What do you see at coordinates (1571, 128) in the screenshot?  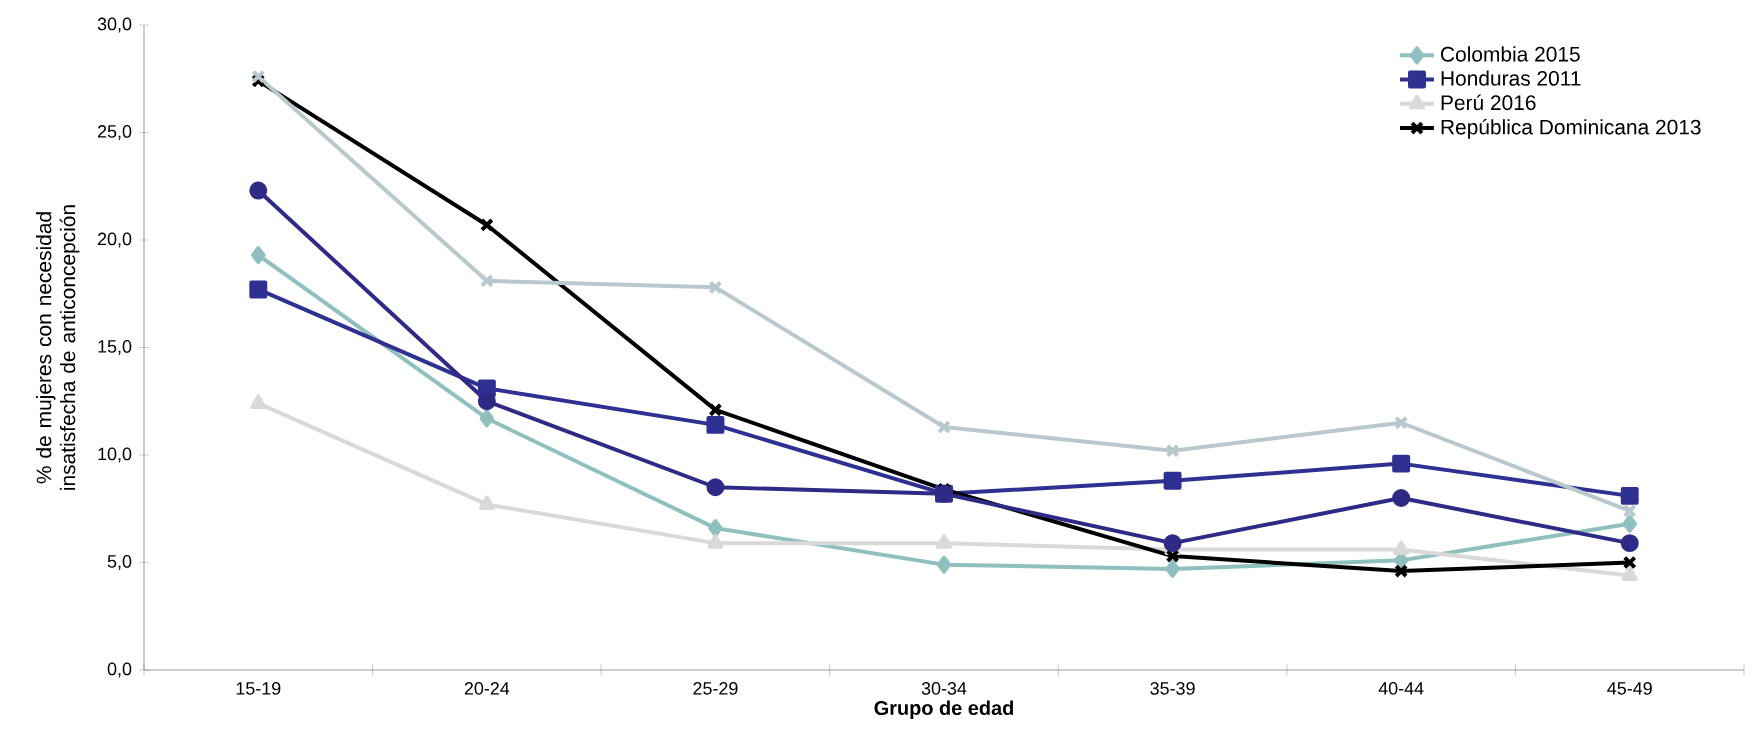 I see `legend-label: República Dominicana 2013` at bounding box center [1571, 128].